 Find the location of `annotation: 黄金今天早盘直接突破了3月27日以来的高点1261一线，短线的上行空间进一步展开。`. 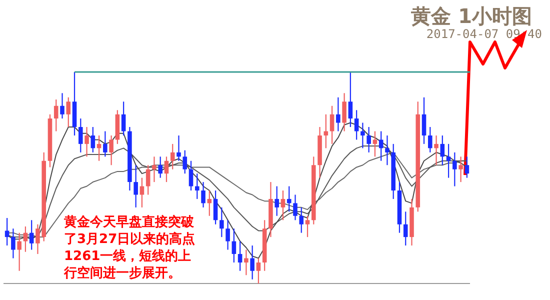

annotation: 黄金今天早盘直接突破了3月27日以来的高点1261一线，短线的上行空间进一步展开。 is located at coordinates (130, 248).